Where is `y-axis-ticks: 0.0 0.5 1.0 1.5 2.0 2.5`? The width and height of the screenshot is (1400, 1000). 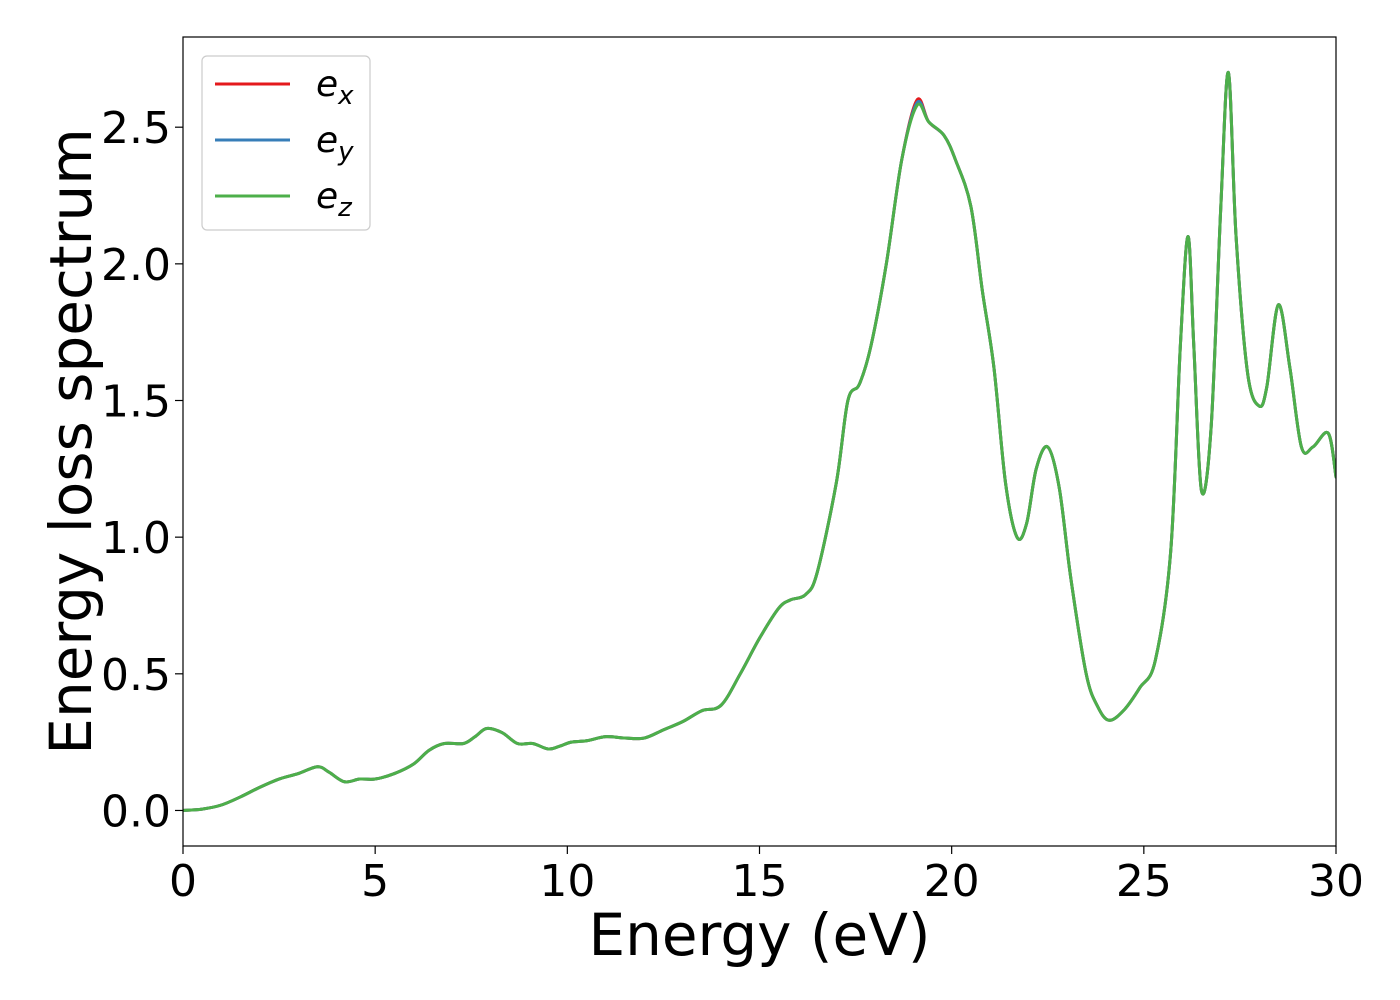 y-axis-ticks: 0.0 0.5 1.0 1.5 2.0 2.5 is located at coordinates (142, 470).